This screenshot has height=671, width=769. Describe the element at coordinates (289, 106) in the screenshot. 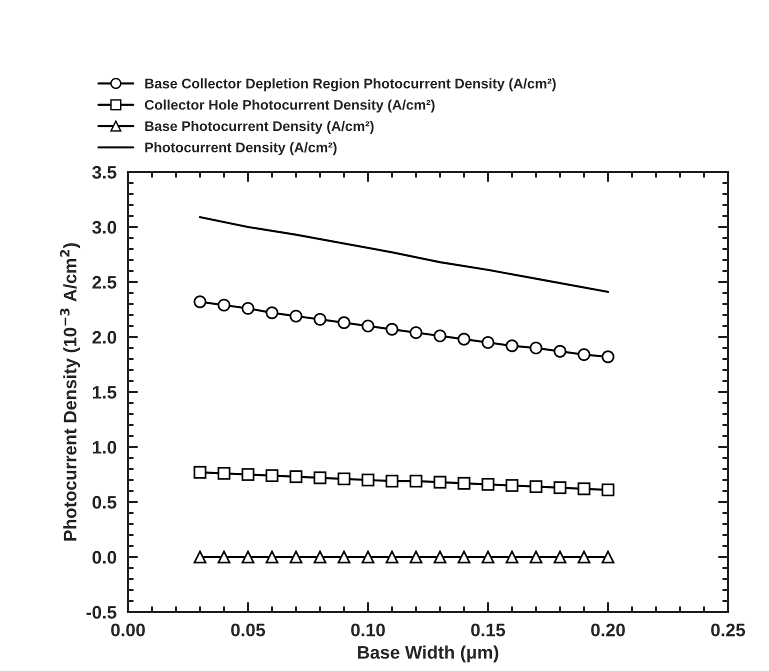

I see `legend-label: Collector Hole Photocurrent Density (A/cm²)` at that location.